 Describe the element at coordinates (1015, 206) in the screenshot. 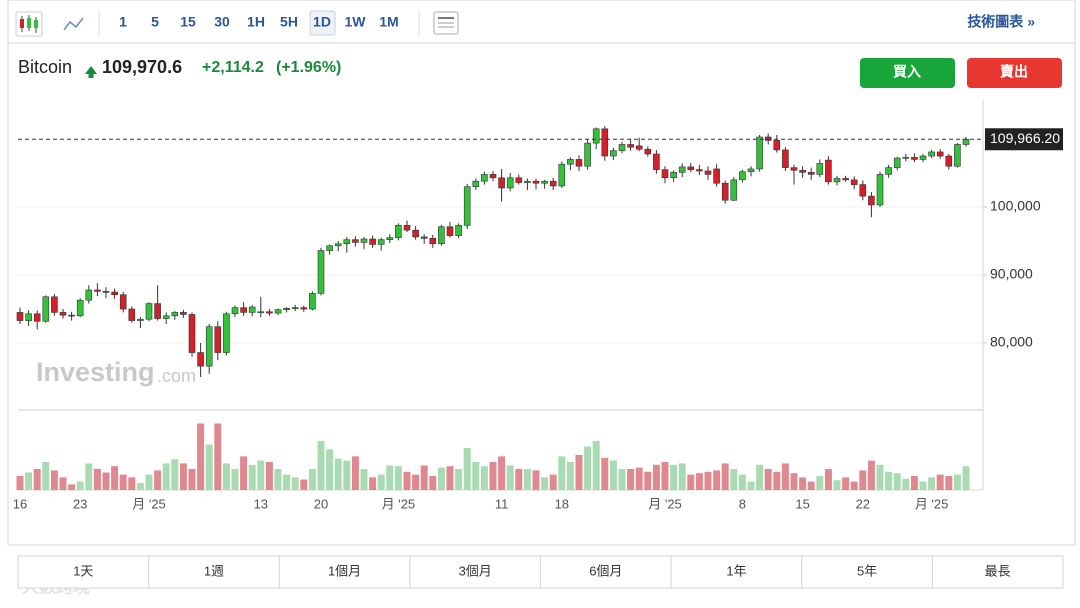

I see `y-tick-label: 100,000` at that location.